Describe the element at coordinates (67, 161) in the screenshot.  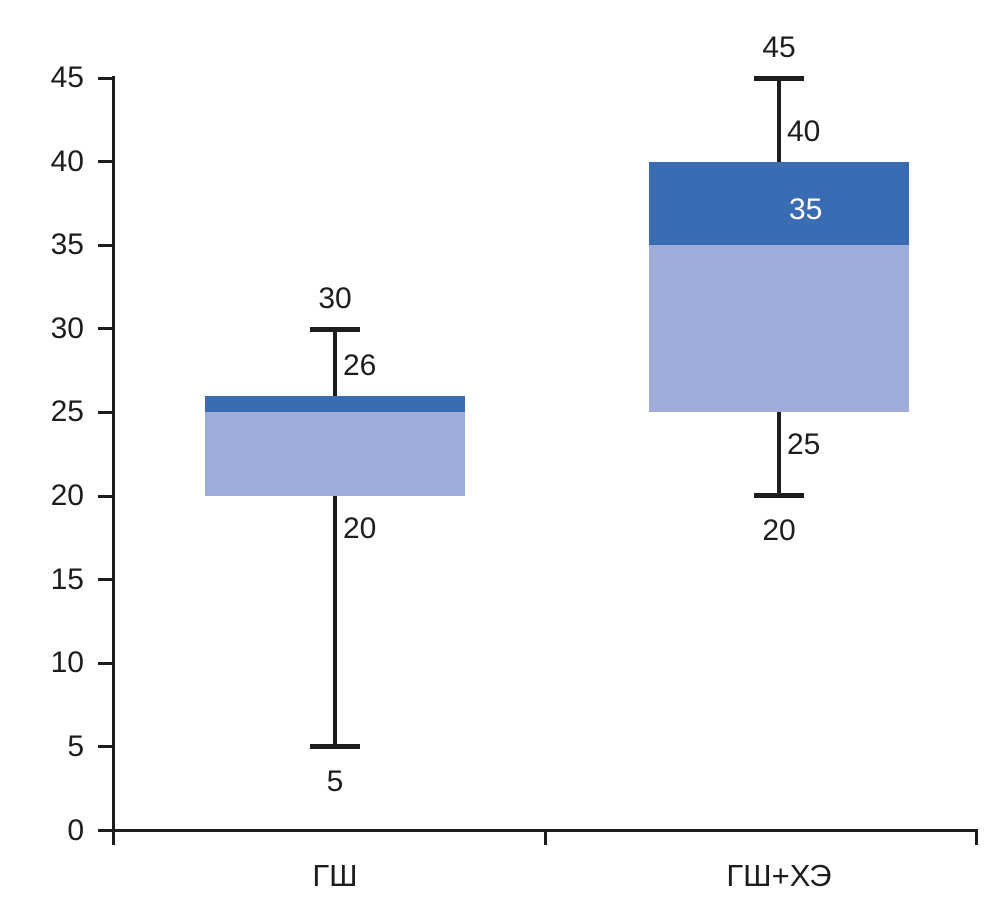
I see `y-tick-label: 40` at that location.